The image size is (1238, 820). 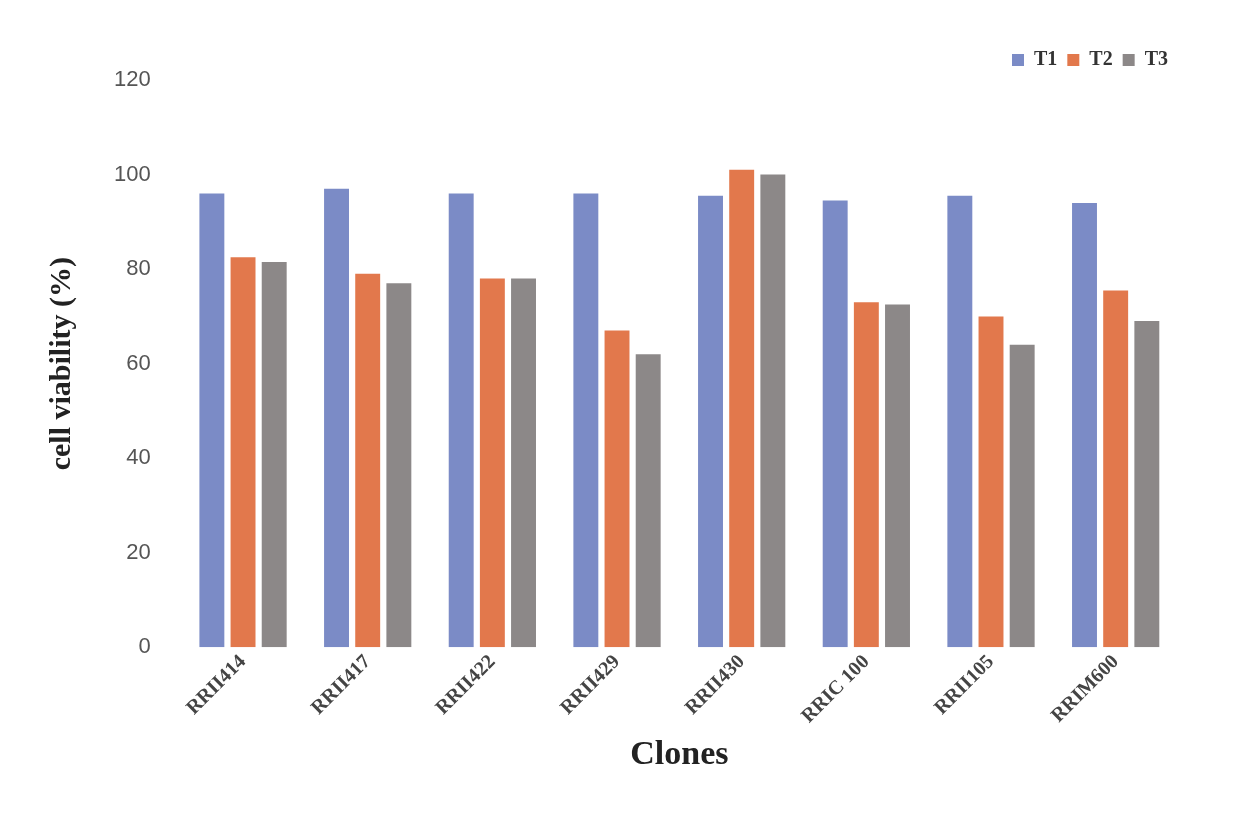 I want to click on y-tick-label: 0, so click(x=144, y=646).